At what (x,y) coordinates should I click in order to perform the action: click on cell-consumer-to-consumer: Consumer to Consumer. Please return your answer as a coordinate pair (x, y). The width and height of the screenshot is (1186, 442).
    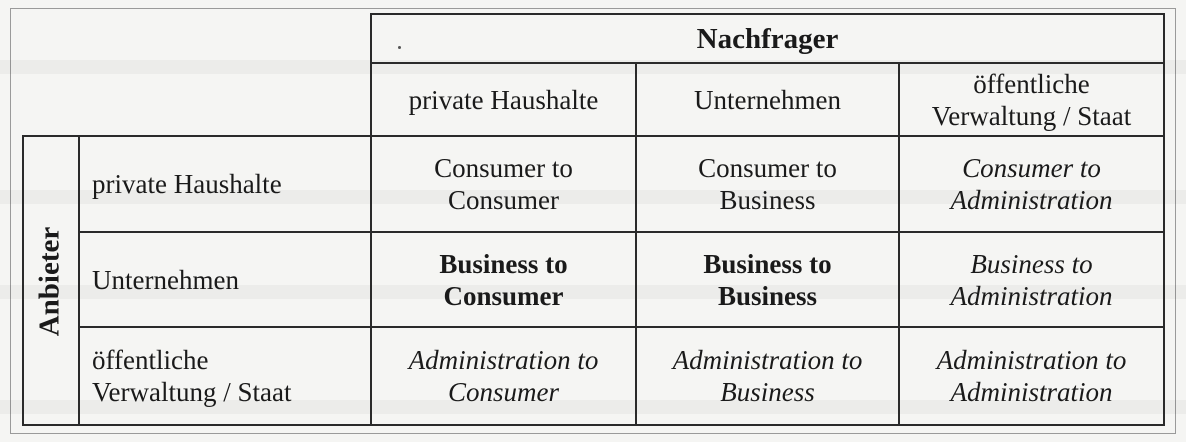
    Looking at the image, I should click on (503, 184).